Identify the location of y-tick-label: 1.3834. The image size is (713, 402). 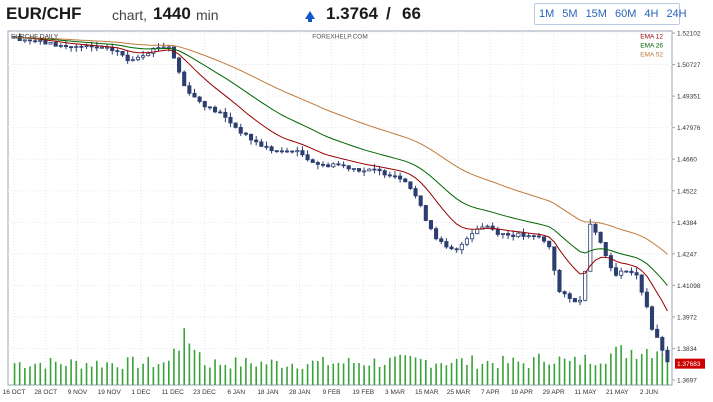
(687, 349).